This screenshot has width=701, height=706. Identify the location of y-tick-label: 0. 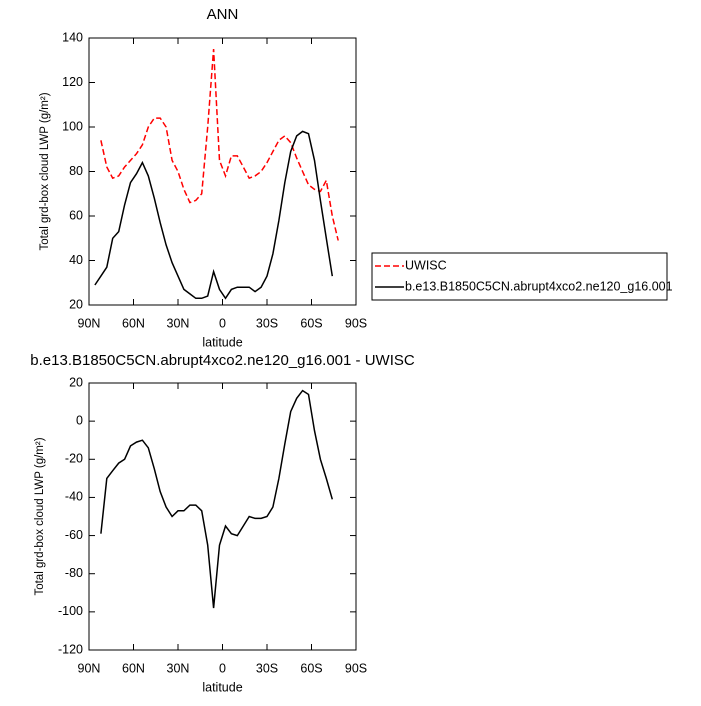
(79, 420).